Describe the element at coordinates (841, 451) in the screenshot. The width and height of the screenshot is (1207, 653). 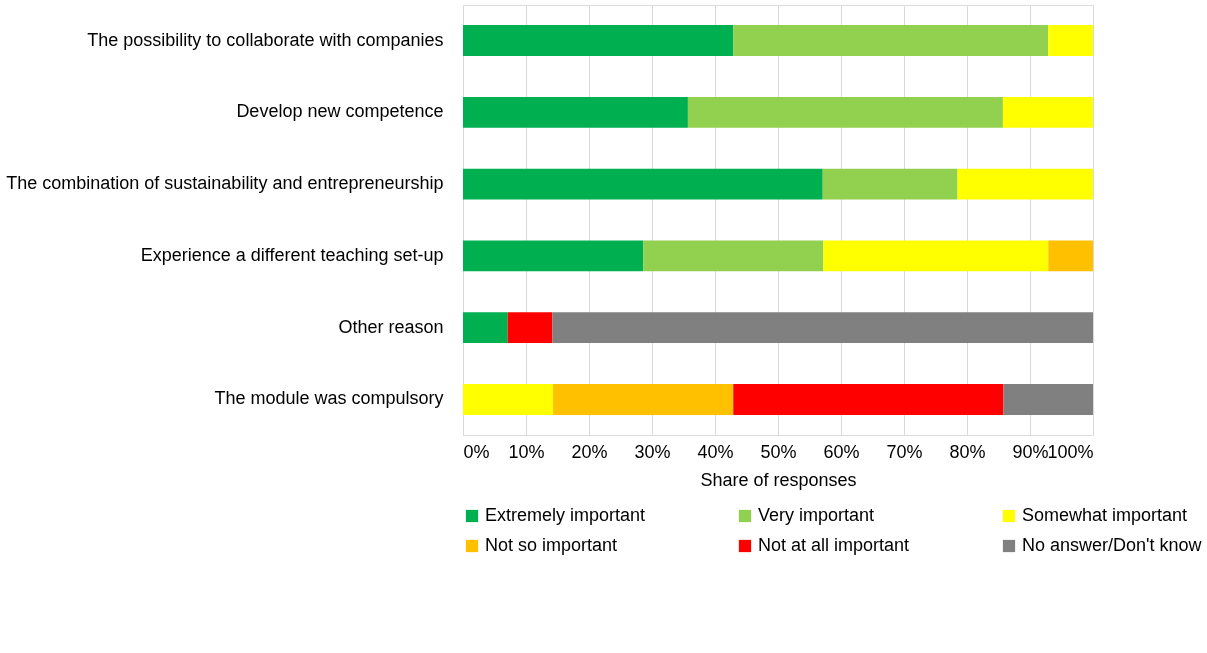
I see `x-tick-label: 60%` at that location.